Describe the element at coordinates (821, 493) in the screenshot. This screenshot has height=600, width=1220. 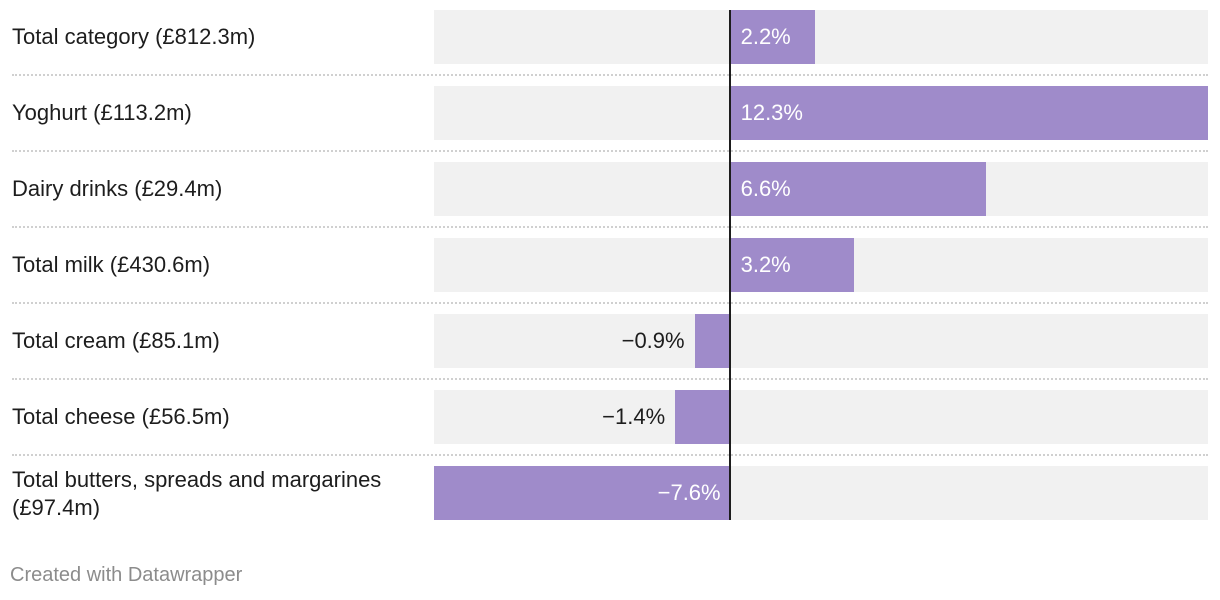
I see `bar-track: −7.6%` at that location.